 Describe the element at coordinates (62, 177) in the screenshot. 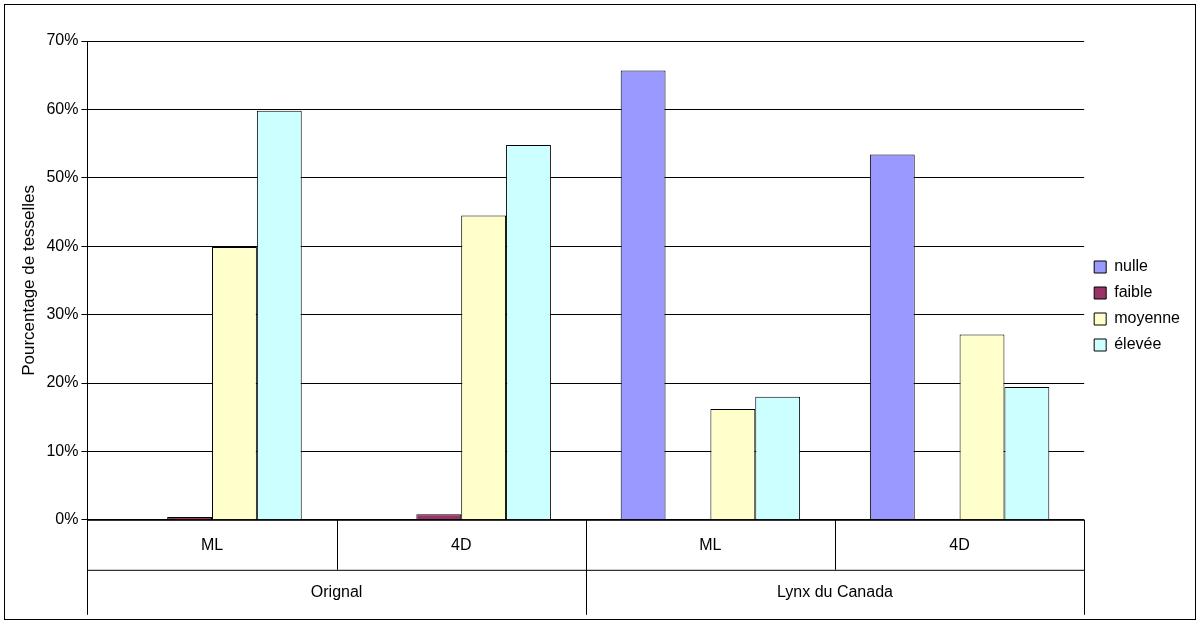

I see `y-tick-label: 50%` at that location.